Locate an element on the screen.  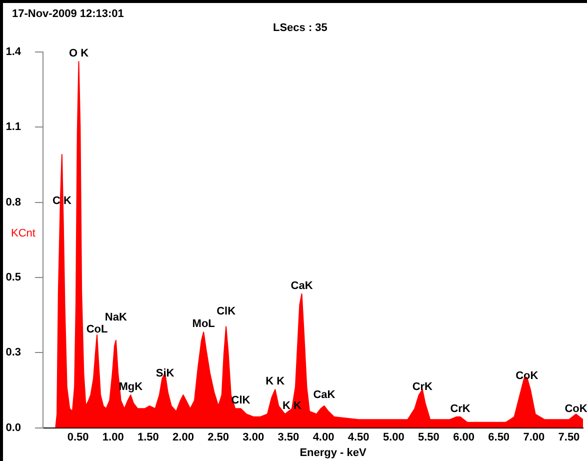
x-tick-label: 5.50 is located at coordinates (429, 437).